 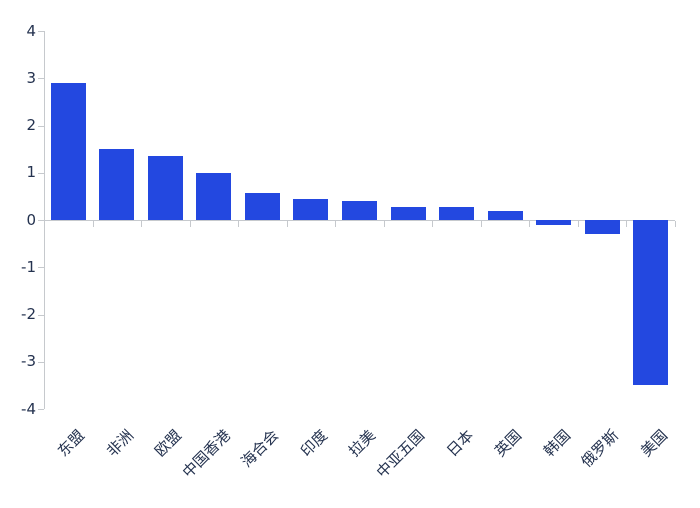 I want to click on bar-俄罗斯, so click(x=602, y=227).